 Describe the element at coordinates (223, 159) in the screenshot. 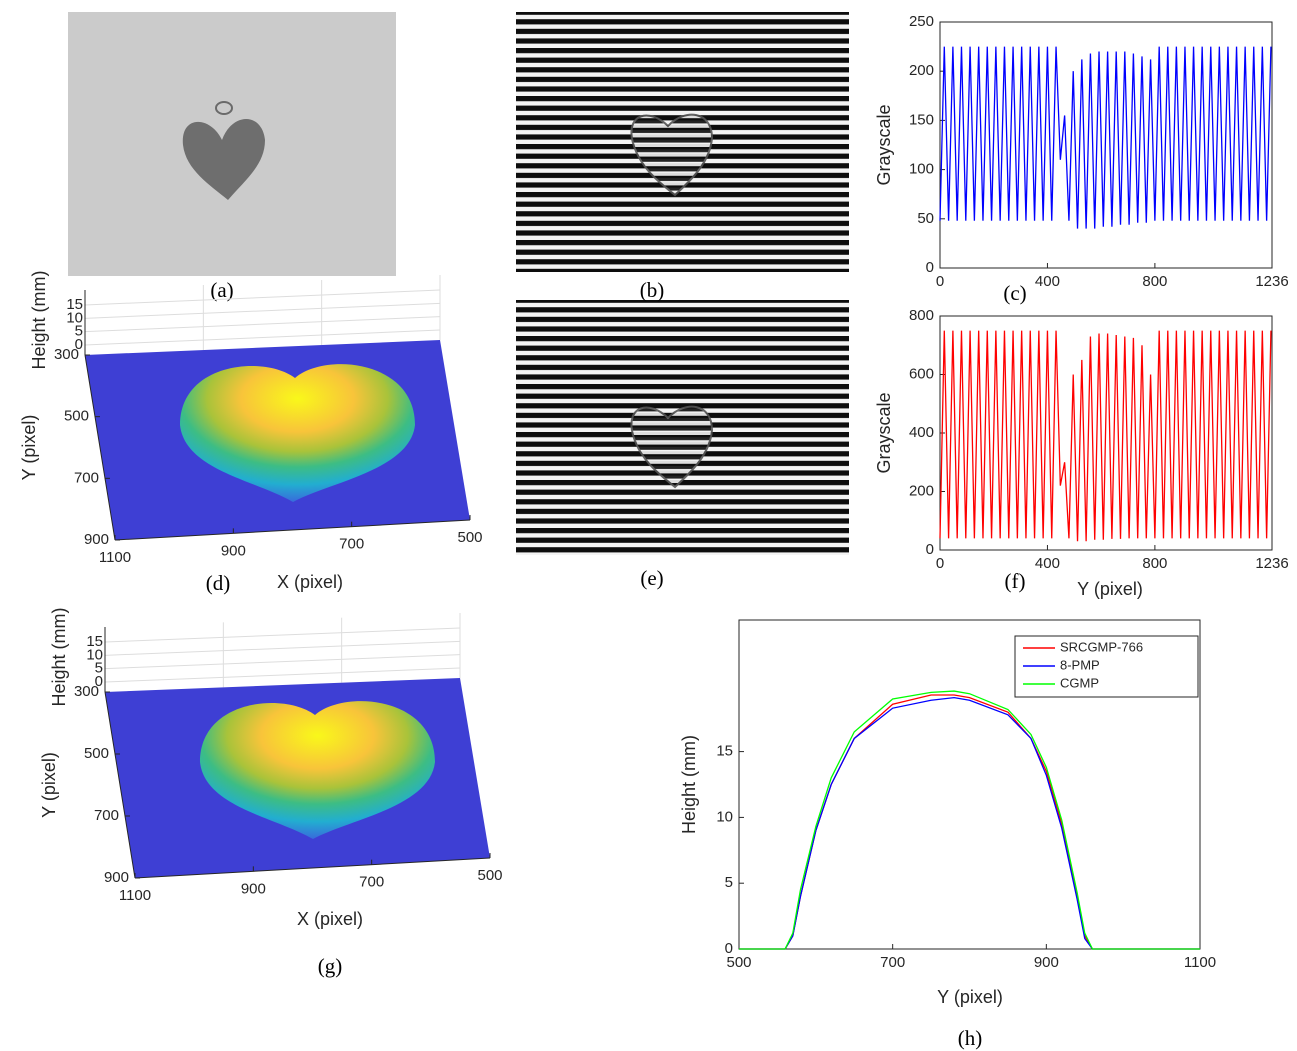

I see `heart-object` at that location.